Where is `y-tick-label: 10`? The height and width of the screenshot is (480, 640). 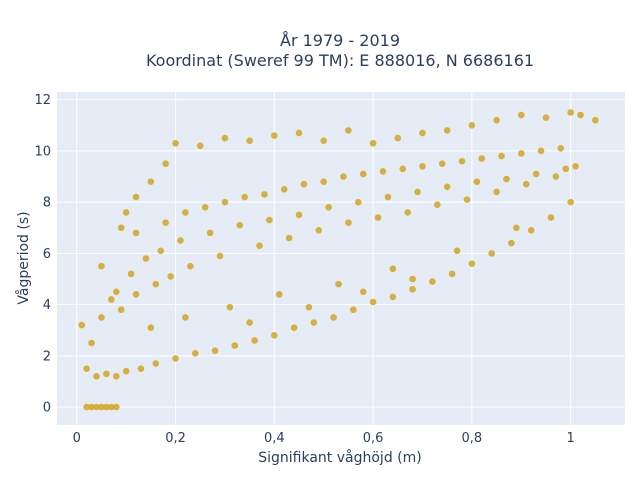 y-tick-label: 10 is located at coordinates (42, 151).